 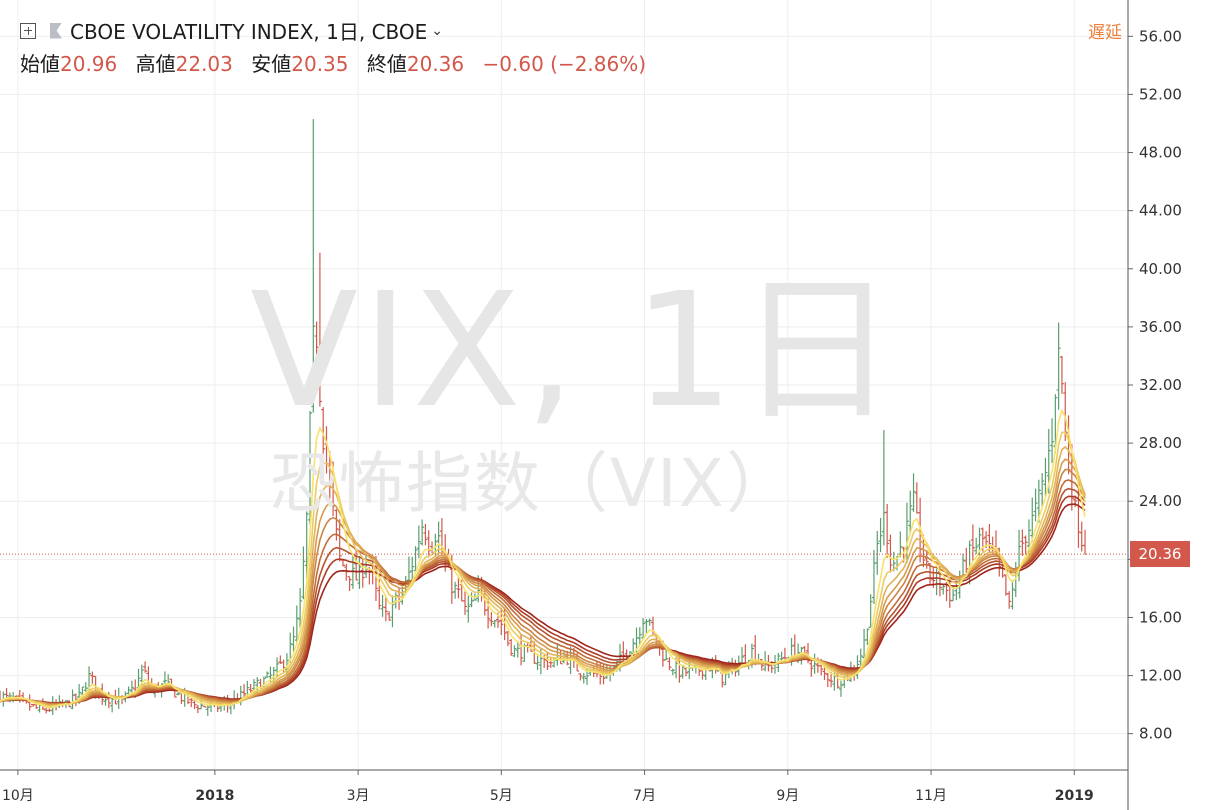 What do you see at coordinates (271, 64) in the screenshot?
I see `low-label: 安値` at bounding box center [271, 64].